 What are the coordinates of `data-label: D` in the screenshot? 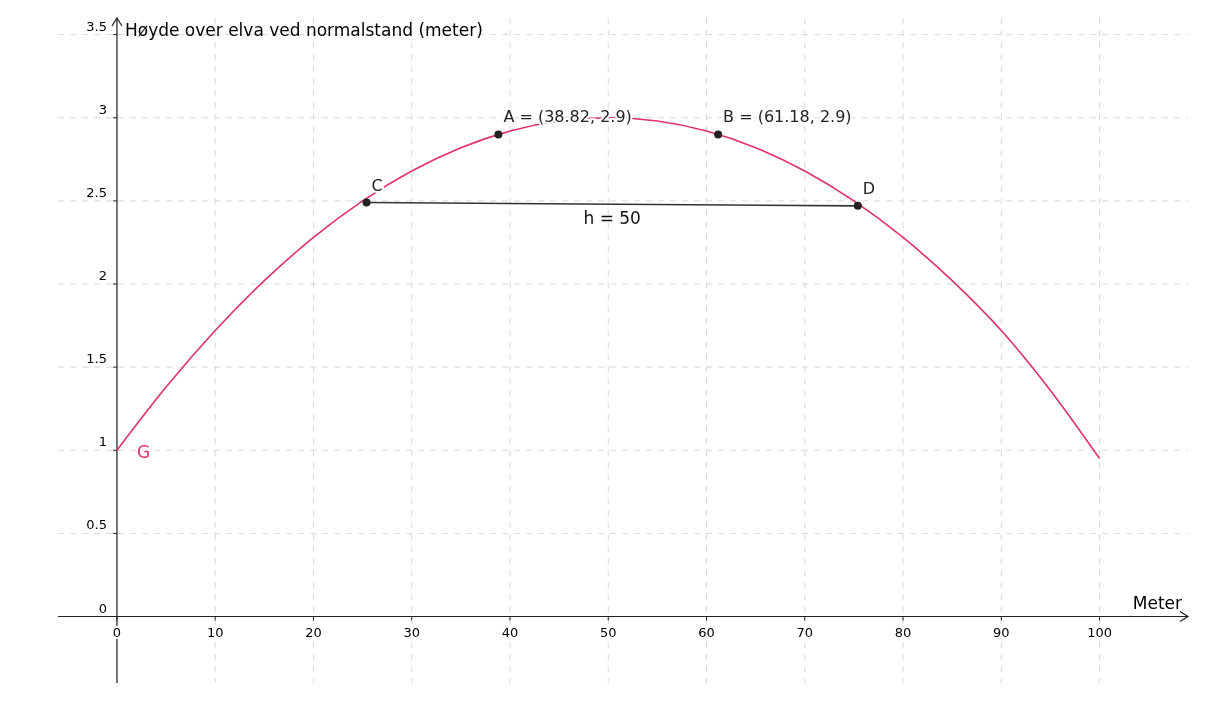 It's located at (869, 188).